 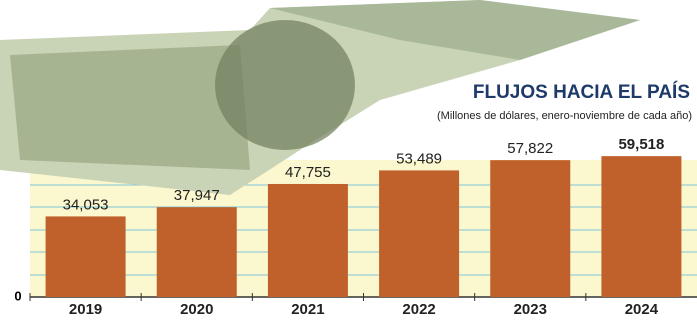 I want to click on value-label: 37,947, so click(x=197, y=195).